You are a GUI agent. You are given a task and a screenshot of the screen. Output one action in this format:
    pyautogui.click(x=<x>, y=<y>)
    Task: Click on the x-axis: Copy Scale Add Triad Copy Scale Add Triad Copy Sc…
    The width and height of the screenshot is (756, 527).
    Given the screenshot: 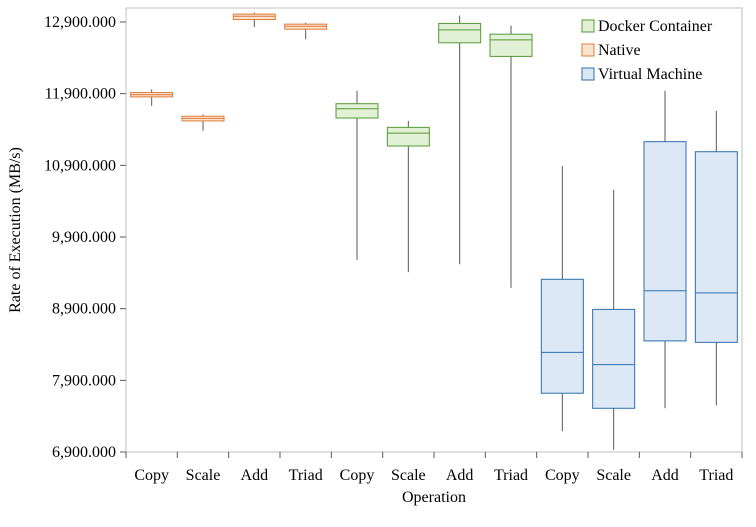 What is the action you would take?
    pyautogui.click(x=434, y=468)
    